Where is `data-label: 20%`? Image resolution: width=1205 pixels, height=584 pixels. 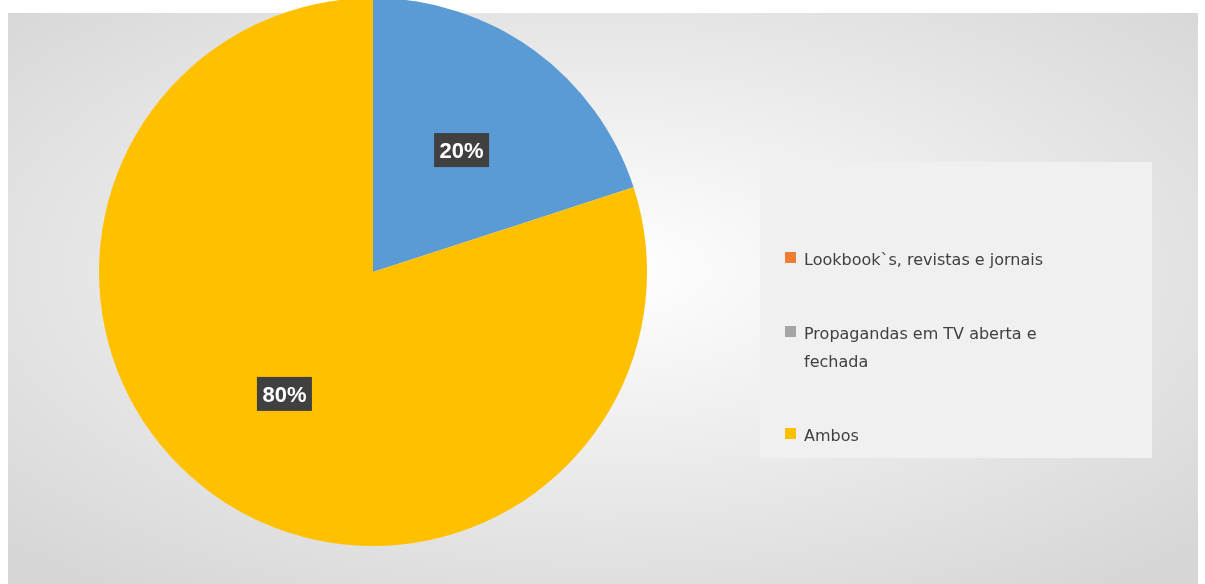
data-label: 20% is located at coordinates (461, 150).